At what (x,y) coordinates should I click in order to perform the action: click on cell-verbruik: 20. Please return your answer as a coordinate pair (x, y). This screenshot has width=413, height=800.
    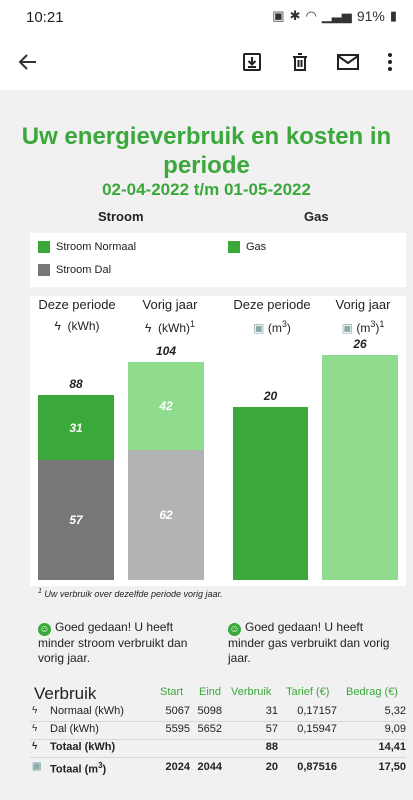
    Looking at the image, I should click on (271, 767).